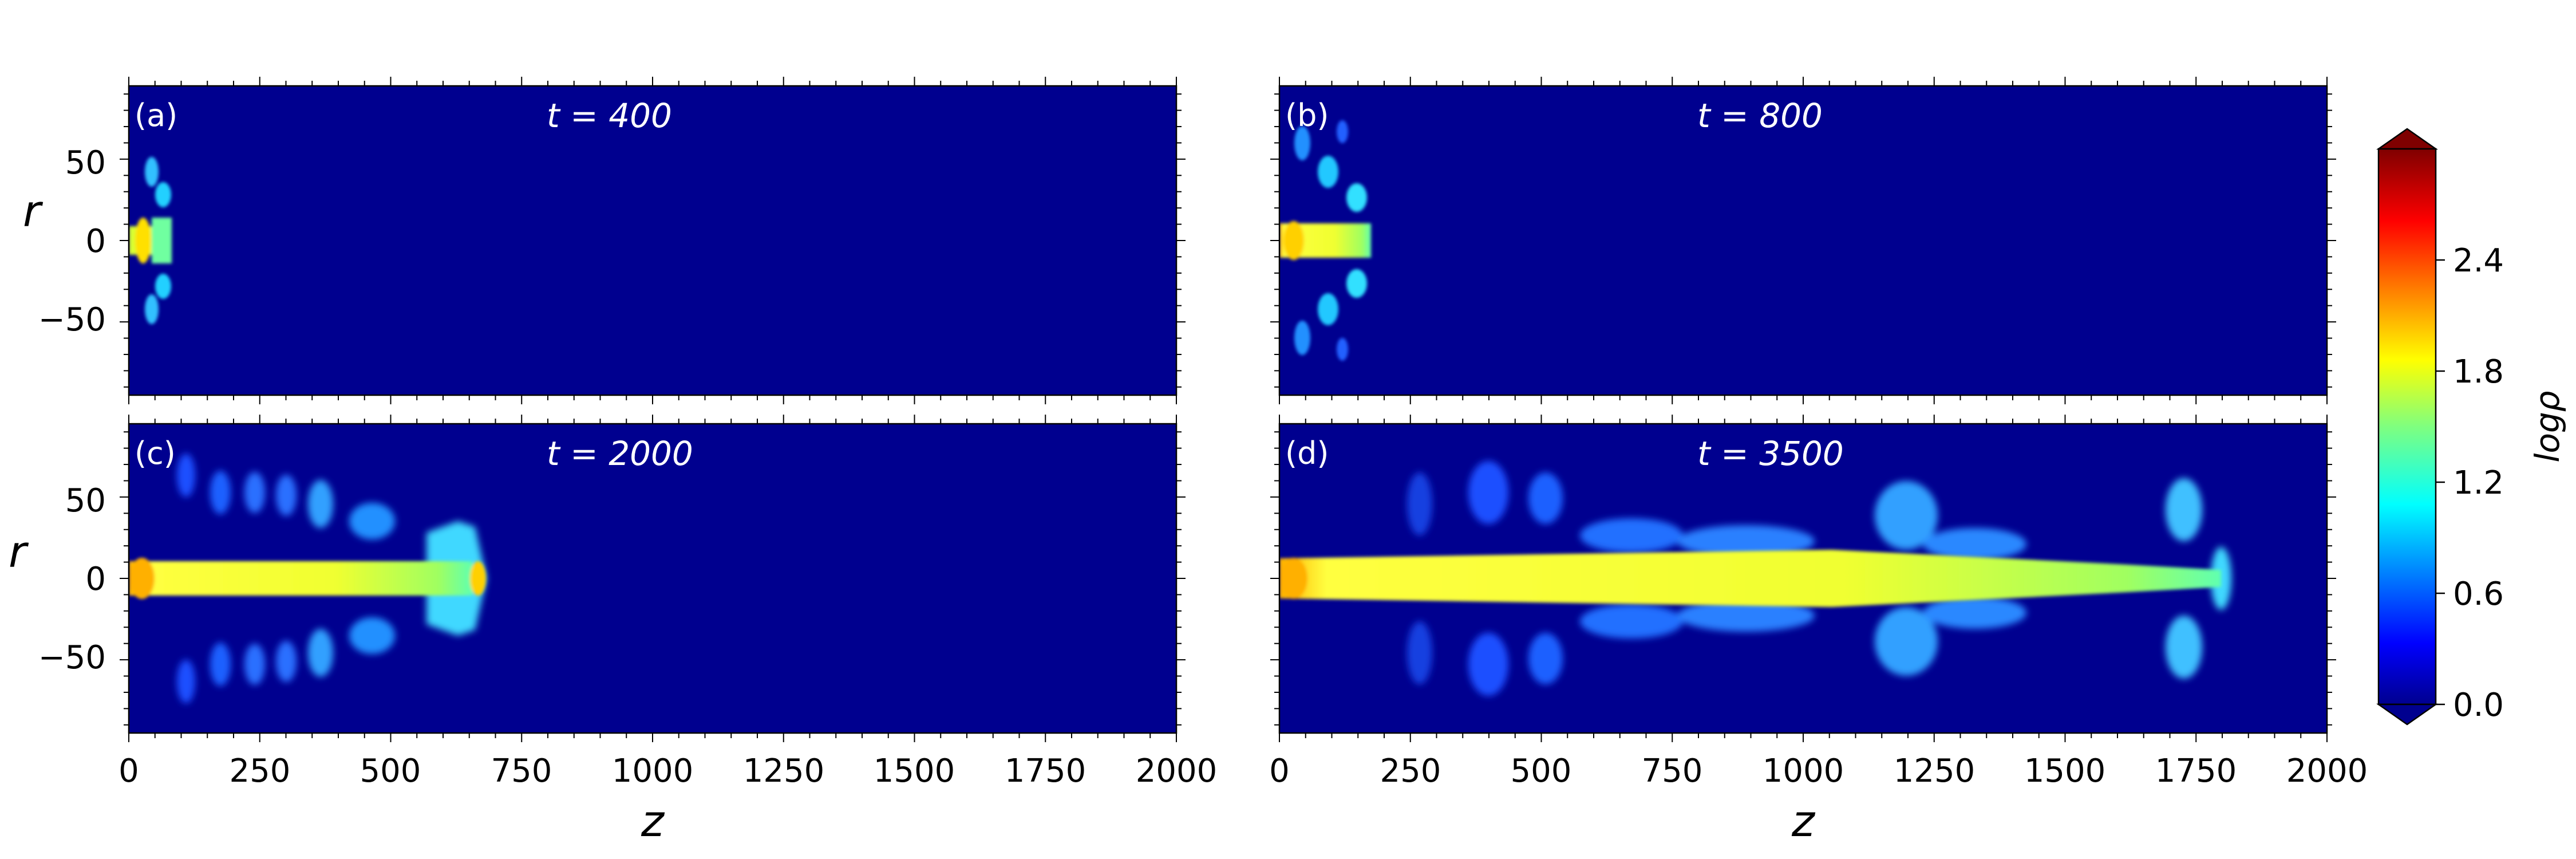 Image resolution: width=2576 pixels, height=859 pixels. I want to click on colorbar-tick-label: 2.4, so click(2478, 260).